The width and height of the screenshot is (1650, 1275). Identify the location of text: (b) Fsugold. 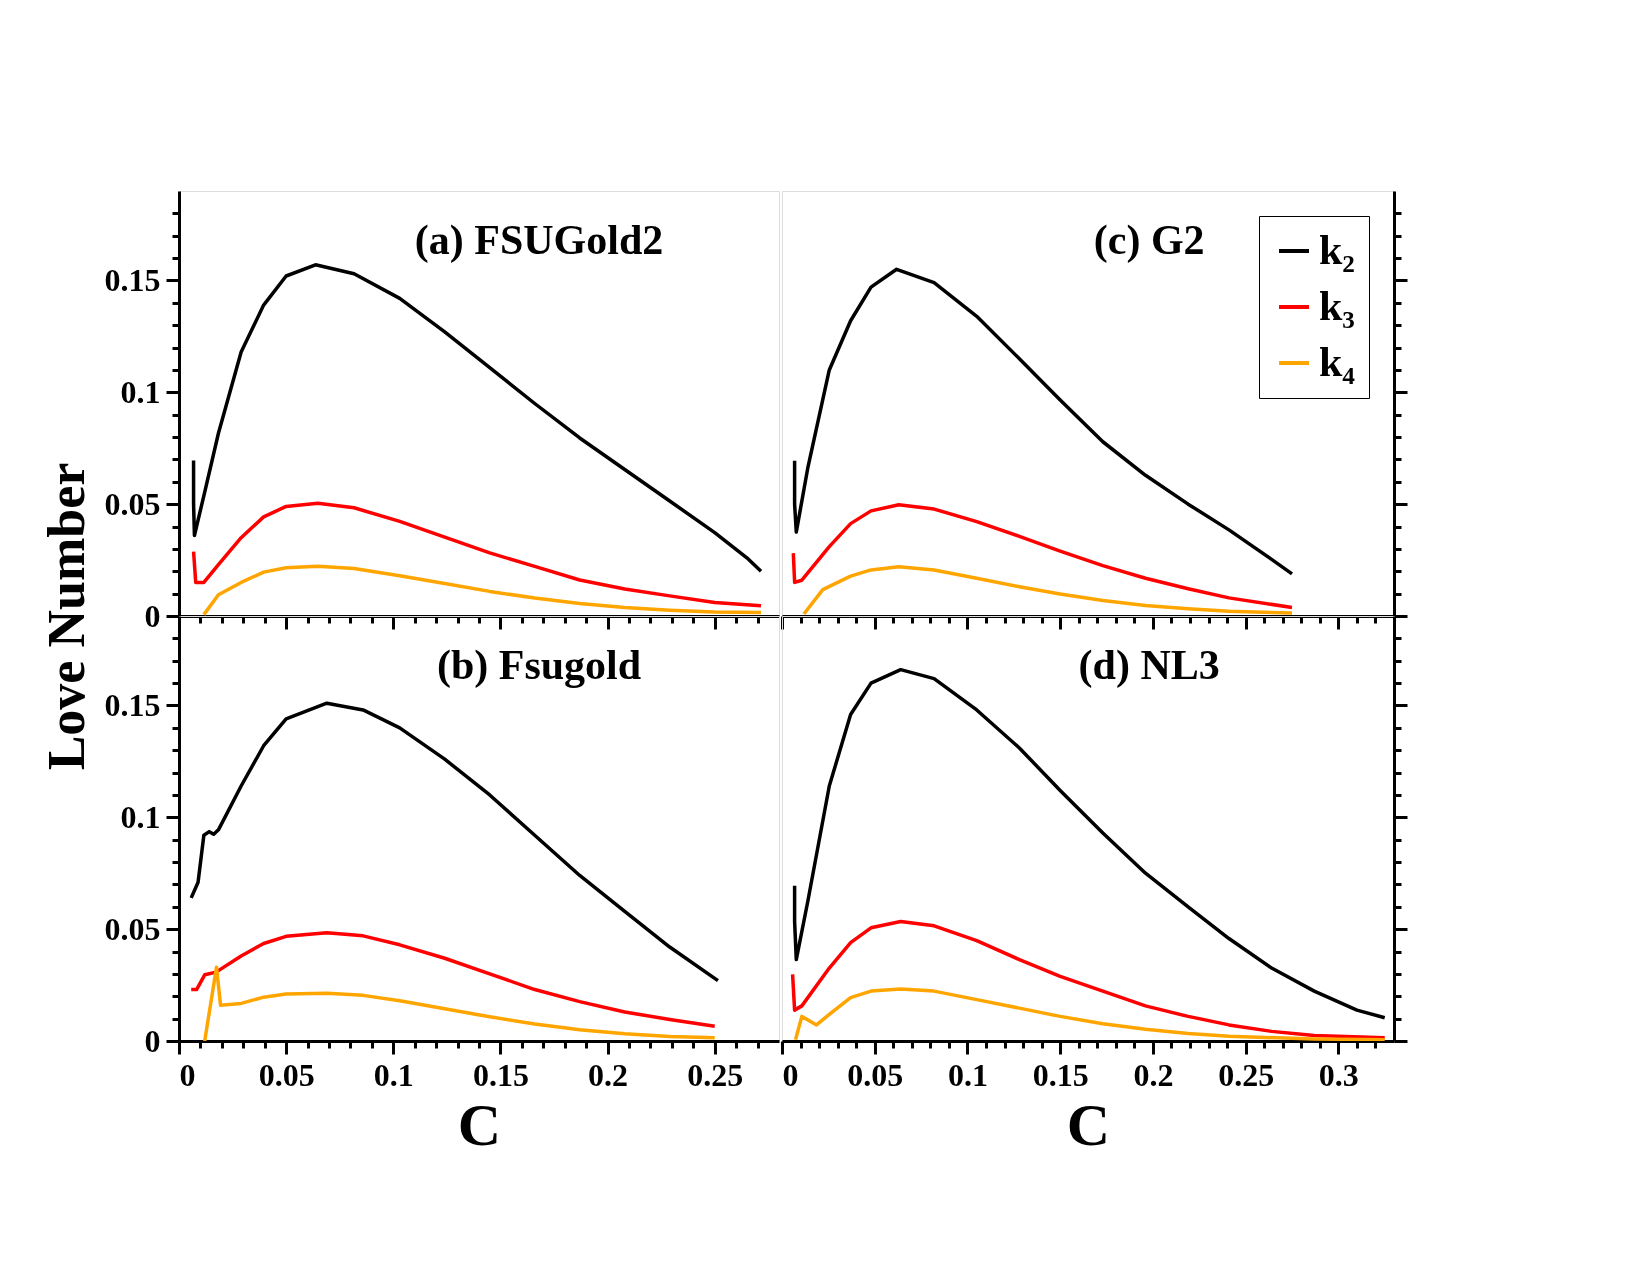
(539, 665).